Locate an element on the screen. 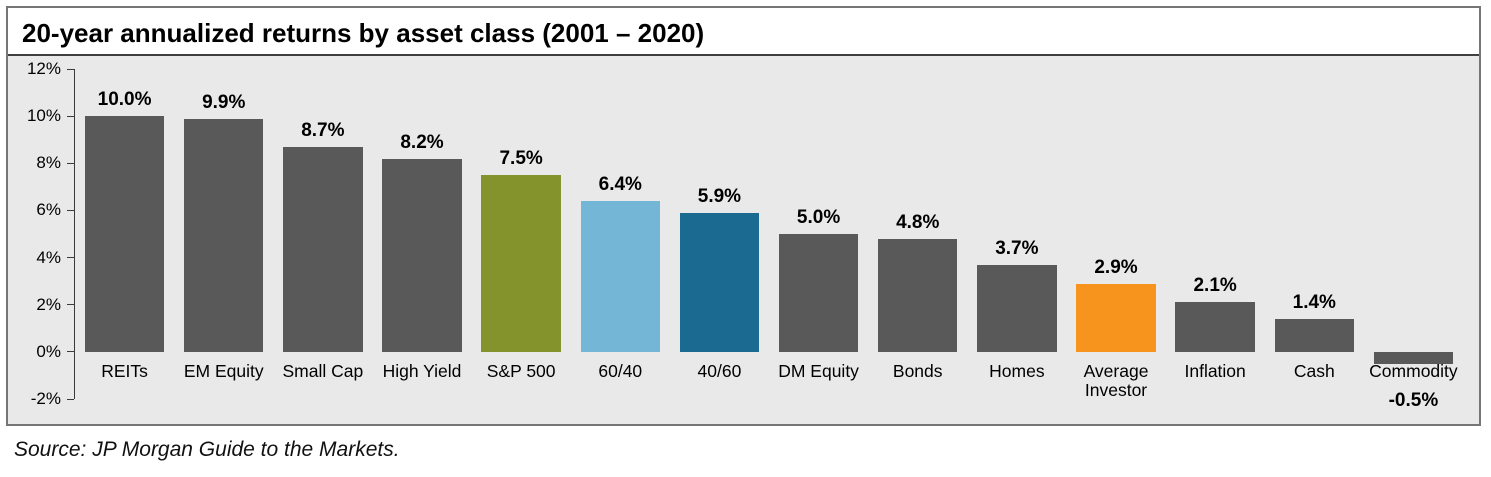  bar-value-label: 2.1% is located at coordinates (1215, 286).